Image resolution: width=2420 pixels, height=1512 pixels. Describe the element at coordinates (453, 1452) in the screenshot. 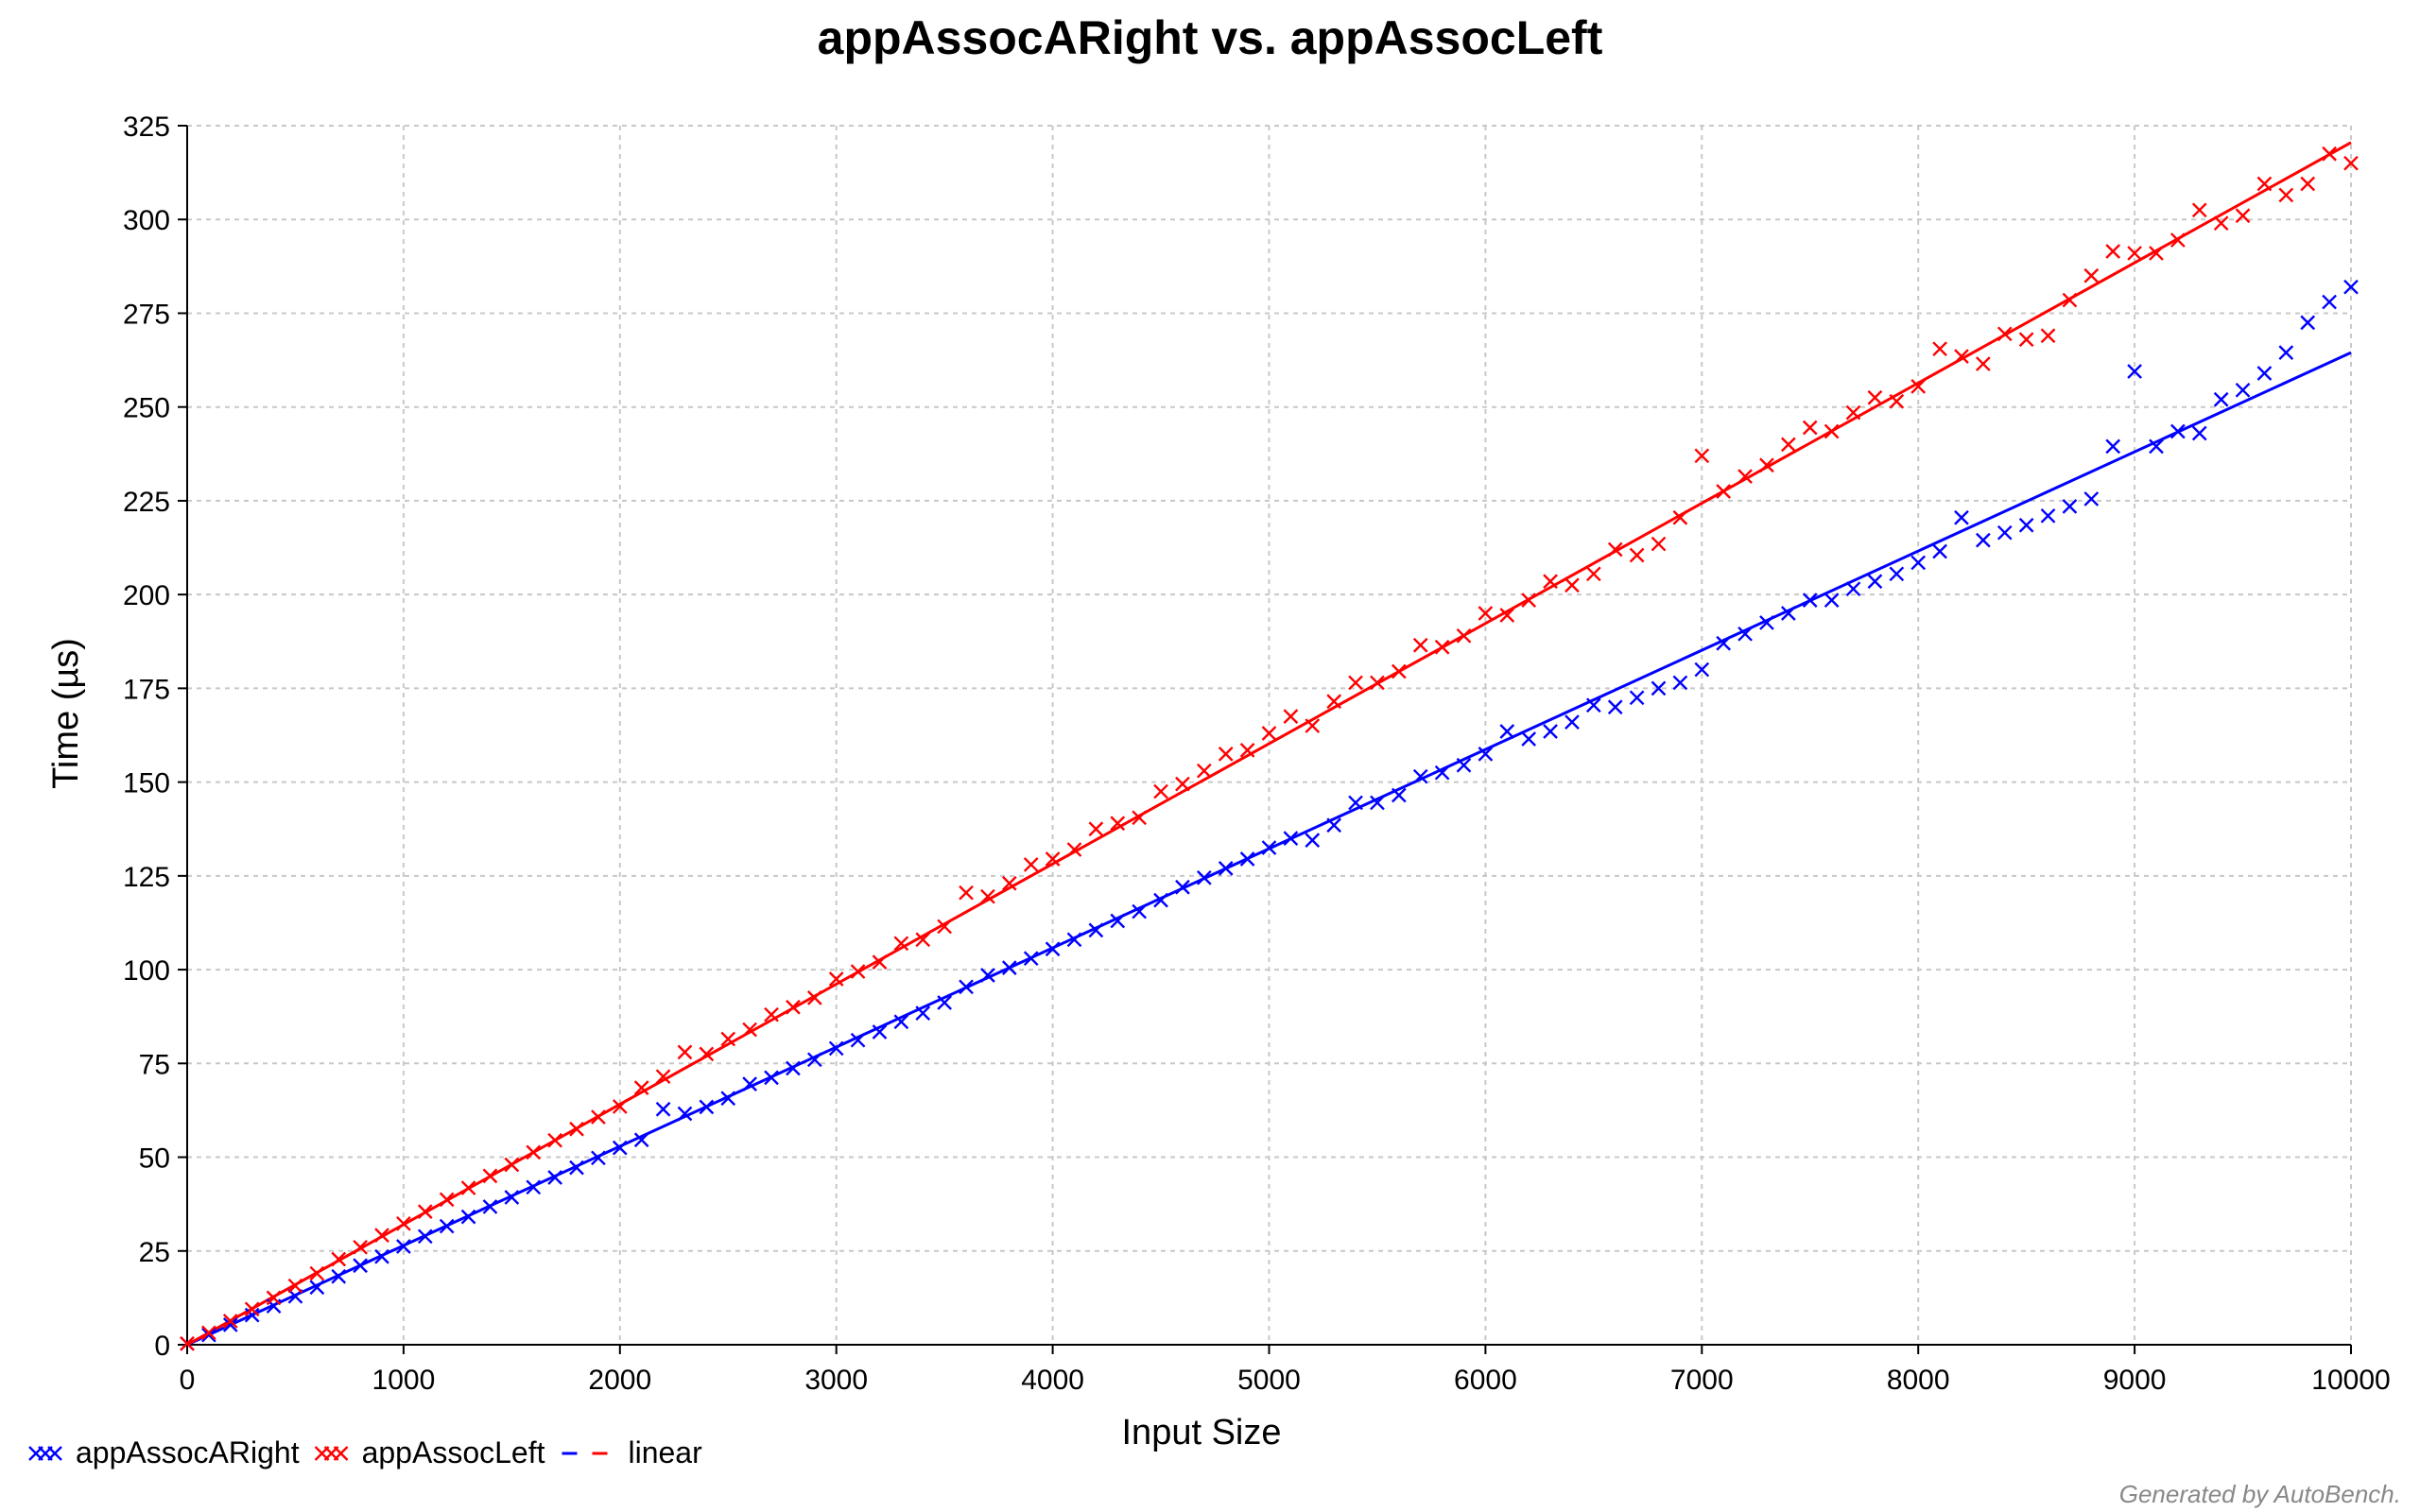

I see `legend-label: appAssocLeft` at that location.